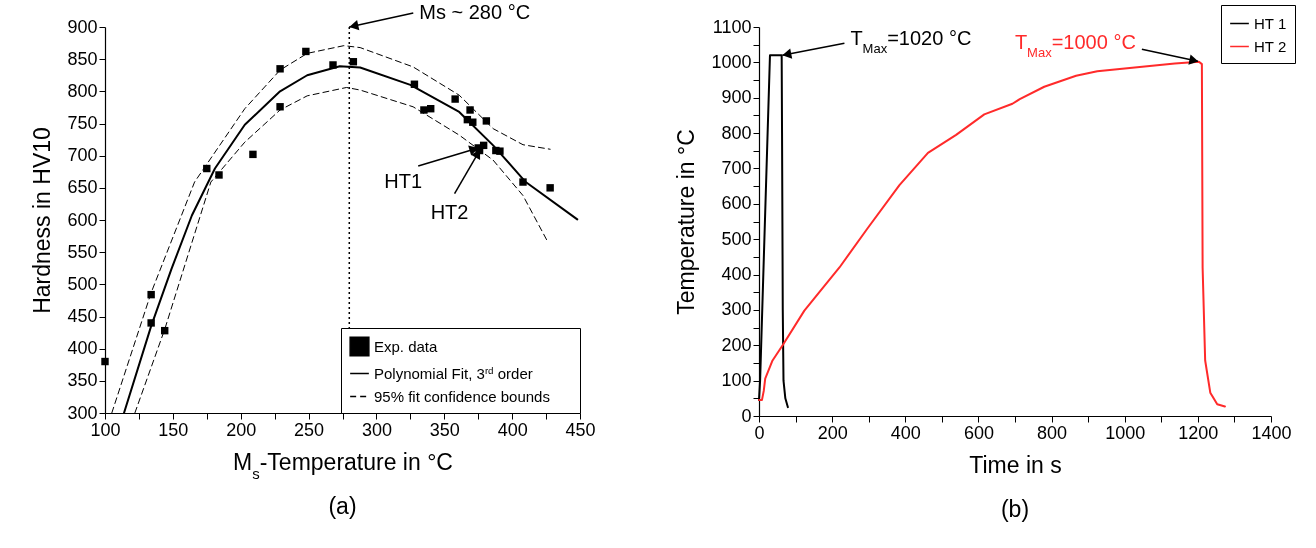 The width and height of the screenshot is (1316, 548). I want to click on y-tick-label: 1100, so click(732, 26).